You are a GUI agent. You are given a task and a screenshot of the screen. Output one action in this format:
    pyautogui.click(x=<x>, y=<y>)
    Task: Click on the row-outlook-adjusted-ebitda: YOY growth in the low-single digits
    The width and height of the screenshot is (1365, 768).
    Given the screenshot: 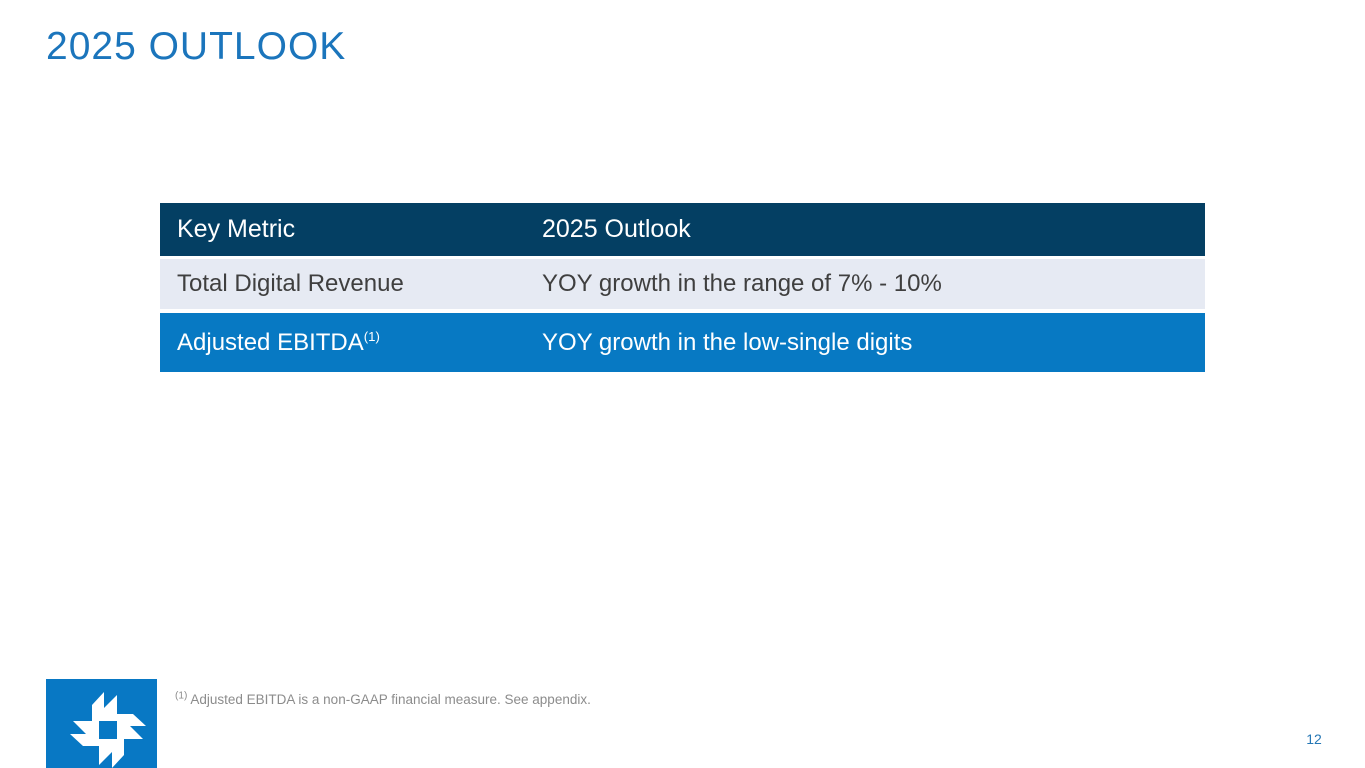 What is the action you would take?
    pyautogui.click(x=727, y=342)
    